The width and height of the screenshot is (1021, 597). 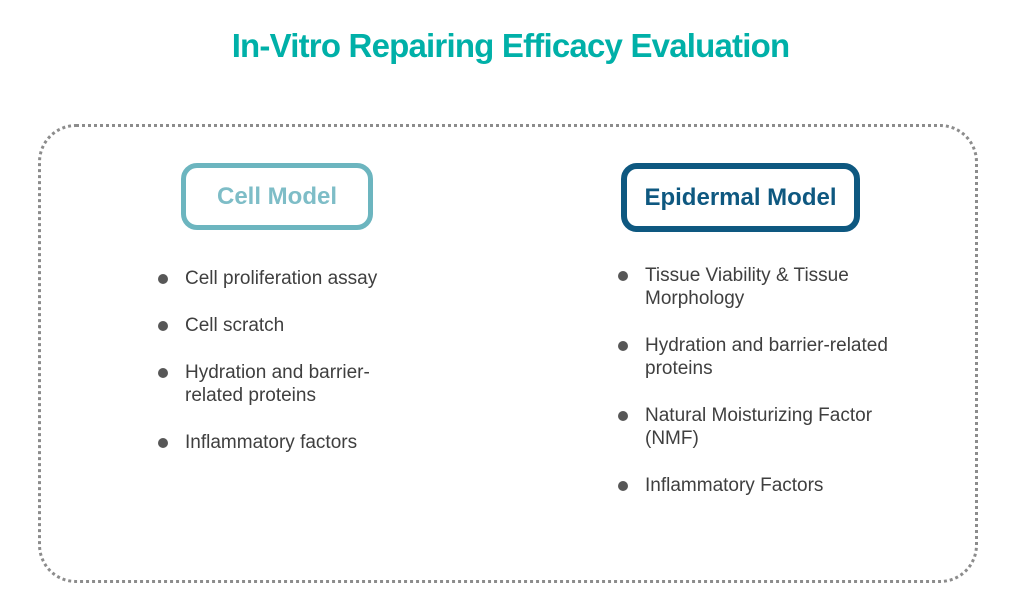 What do you see at coordinates (766, 357) in the screenshot?
I see `list-item-label: Hydration and barrier-related proteins` at bounding box center [766, 357].